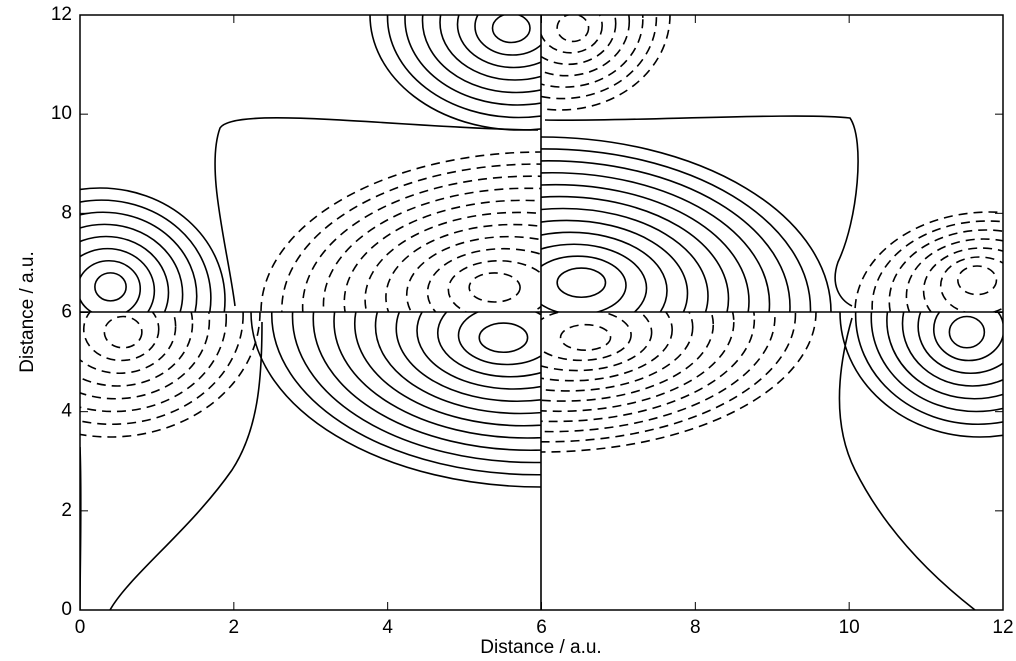  Describe the element at coordinates (695, 627) in the screenshot. I see `x-tick-label: 8` at that location.